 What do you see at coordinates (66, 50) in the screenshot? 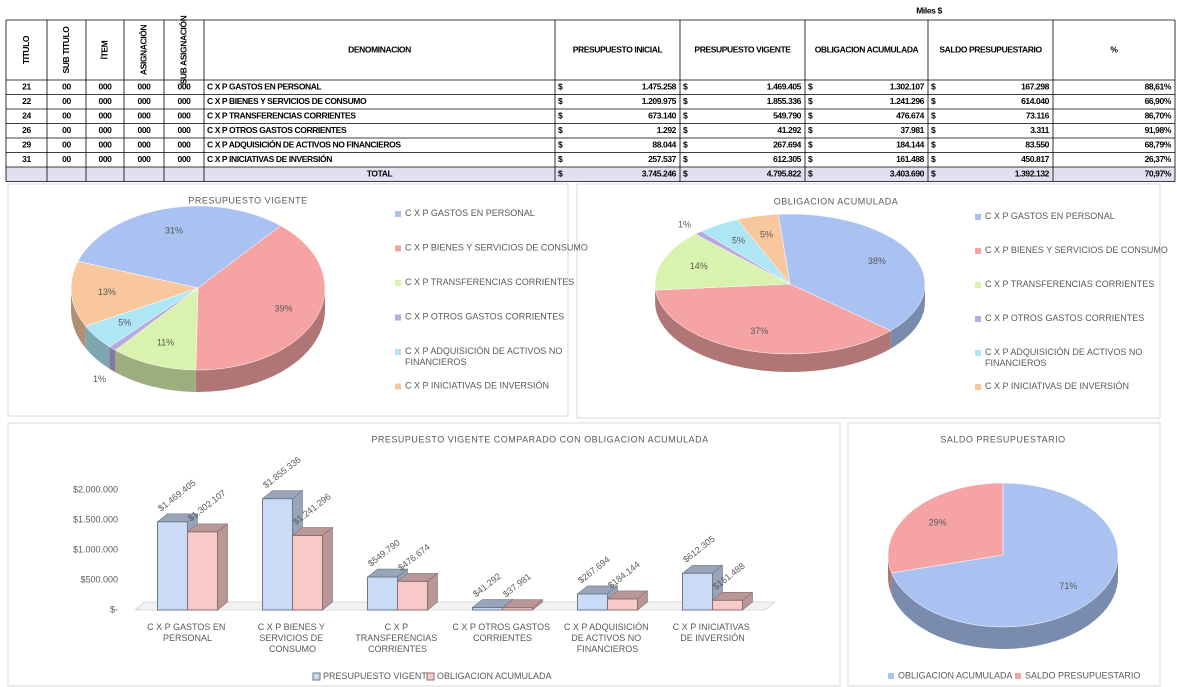
I see `column-header: SUB TITULO` at bounding box center [66, 50].